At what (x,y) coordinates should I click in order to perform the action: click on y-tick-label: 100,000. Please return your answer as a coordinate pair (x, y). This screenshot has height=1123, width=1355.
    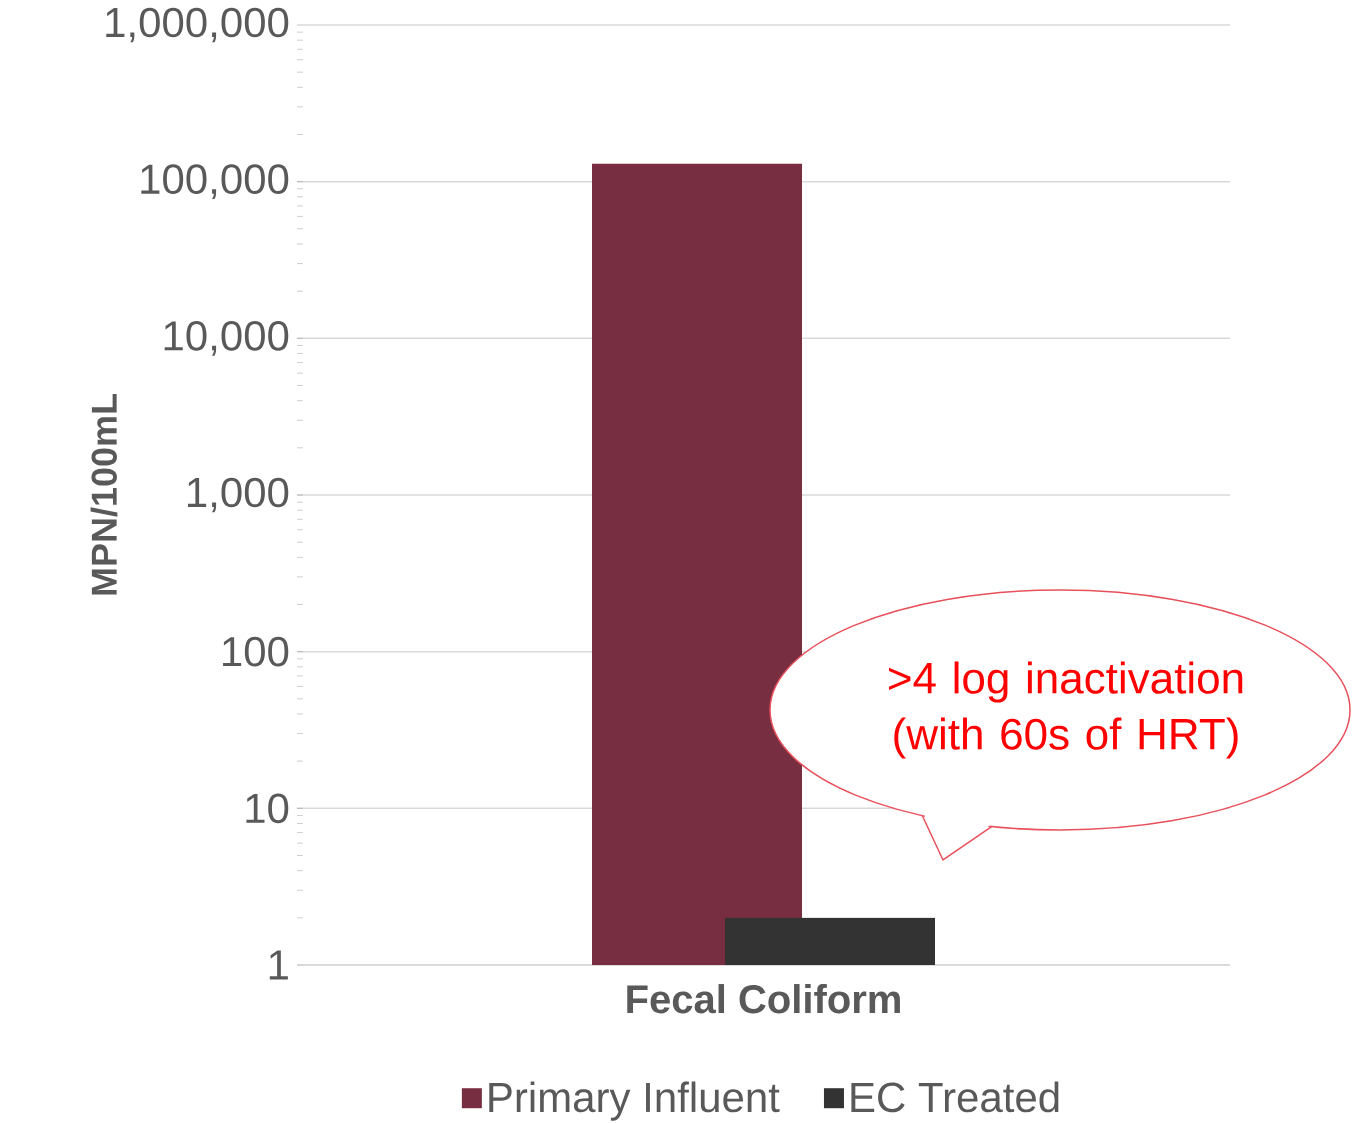
    Looking at the image, I should click on (215, 182).